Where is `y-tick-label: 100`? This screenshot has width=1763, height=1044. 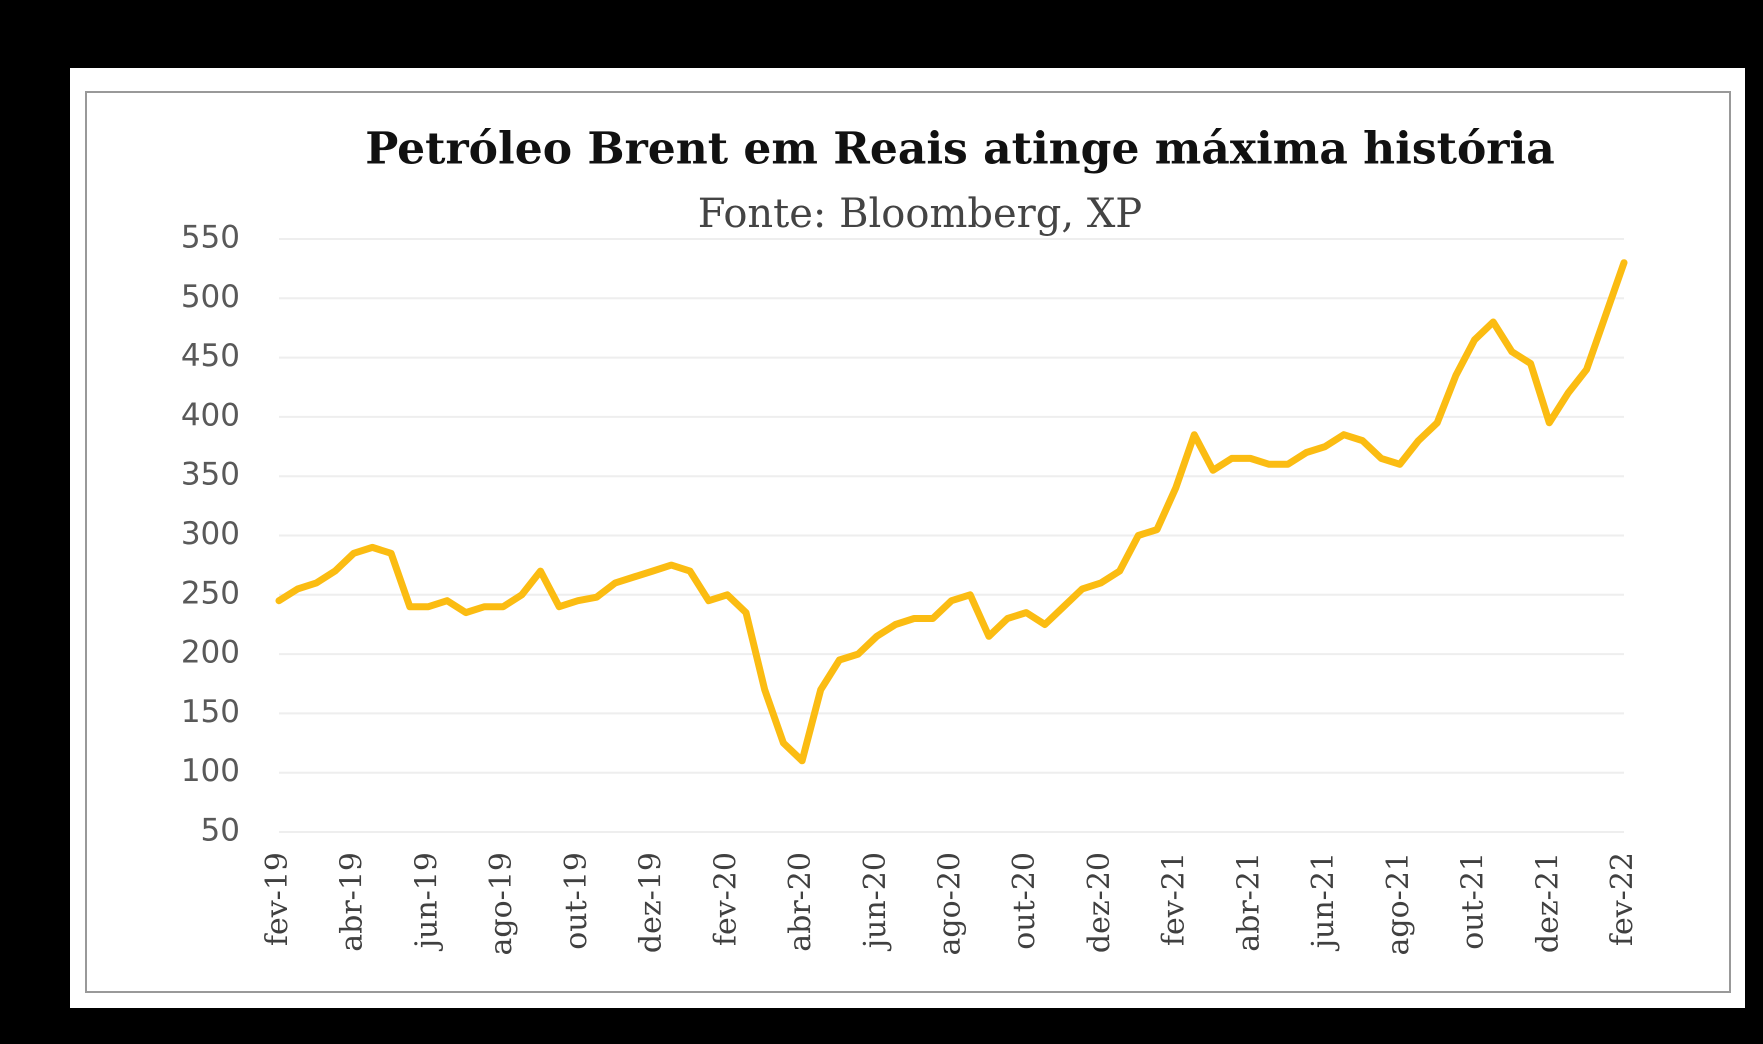
y-tick-label: 100 is located at coordinates (210, 771).